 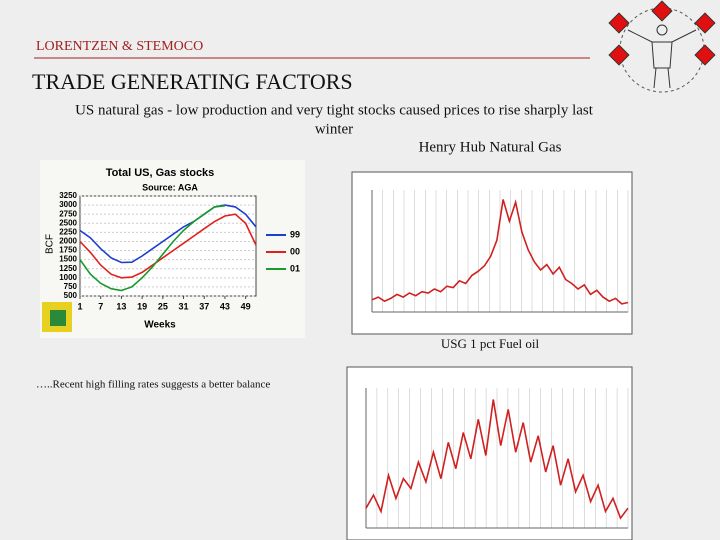 What do you see at coordinates (184, 306) in the screenshot?
I see `x-tick-label: 31` at bounding box center [184, 306].